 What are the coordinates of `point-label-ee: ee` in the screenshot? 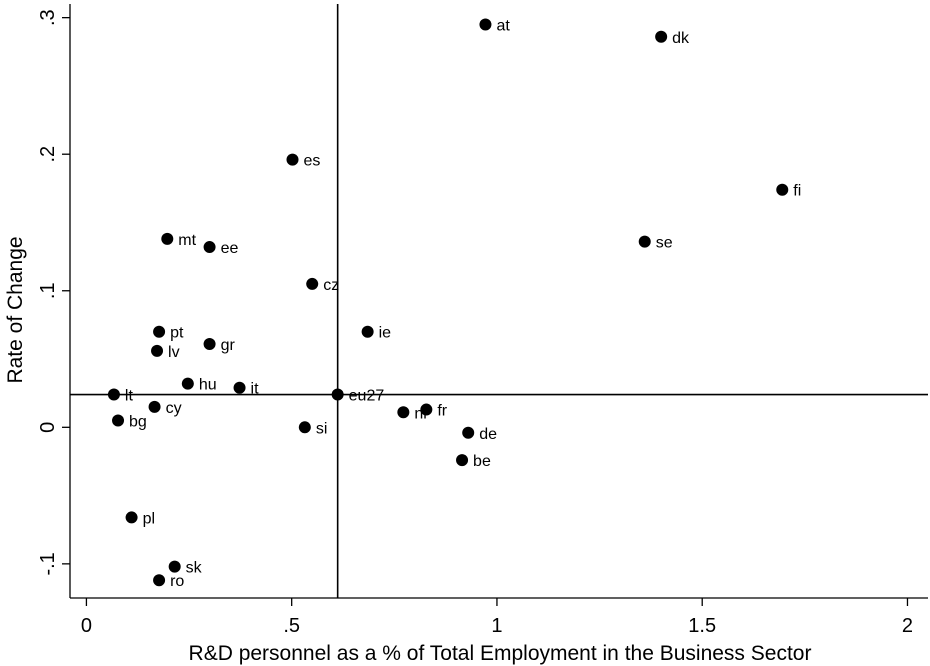 It's located at (230, 248).